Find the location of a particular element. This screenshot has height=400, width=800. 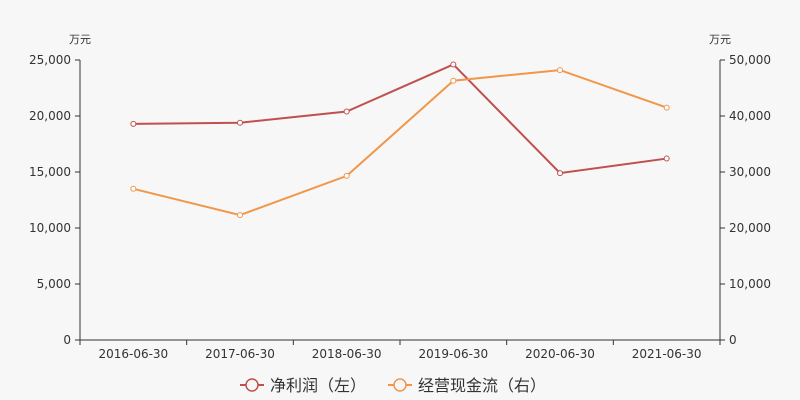

right-y-tick-label: 40,000 is located at coordinates (750, 116).